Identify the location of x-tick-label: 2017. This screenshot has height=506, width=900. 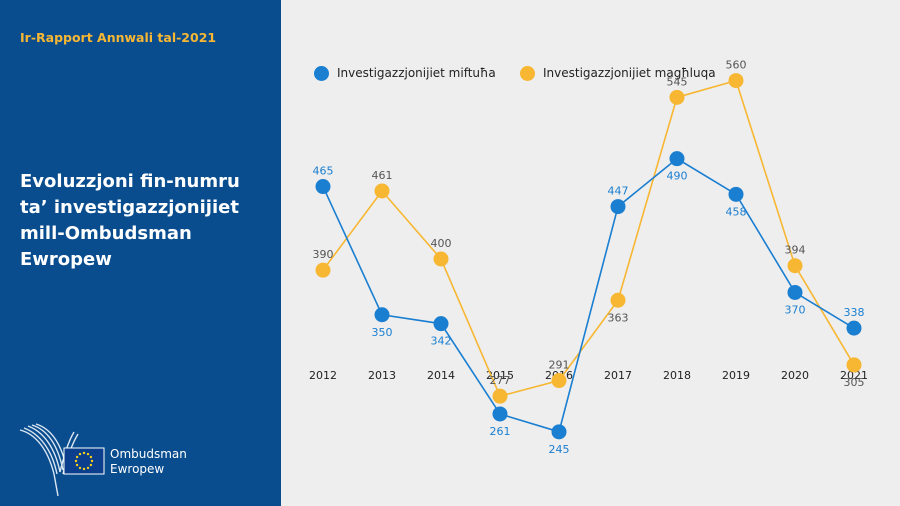
(618, 375).